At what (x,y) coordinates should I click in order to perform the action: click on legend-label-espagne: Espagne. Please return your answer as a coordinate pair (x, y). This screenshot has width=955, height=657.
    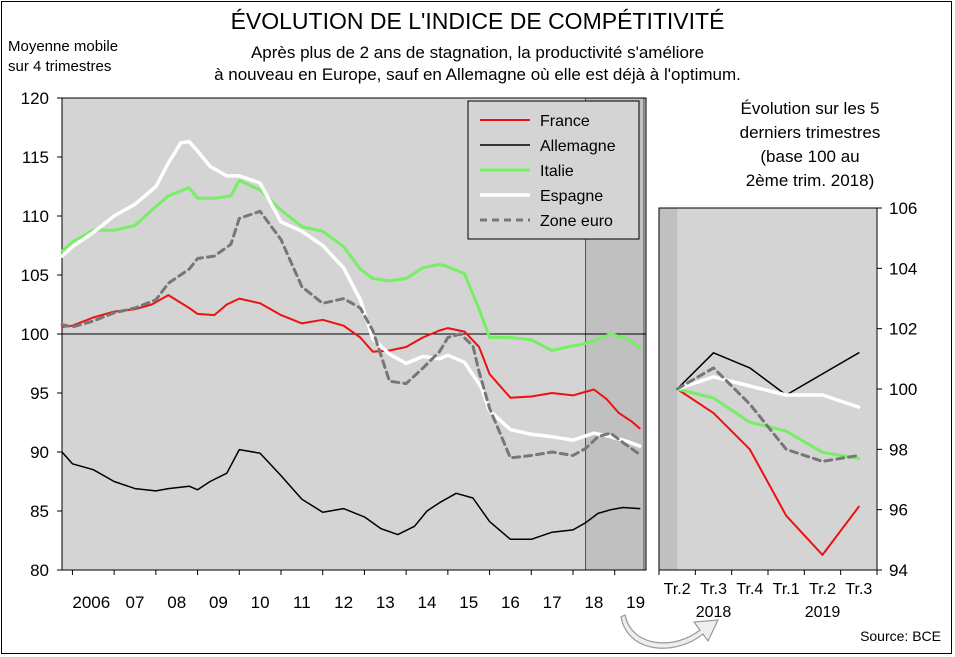
    Looking at the image, I should click on (571, 196).